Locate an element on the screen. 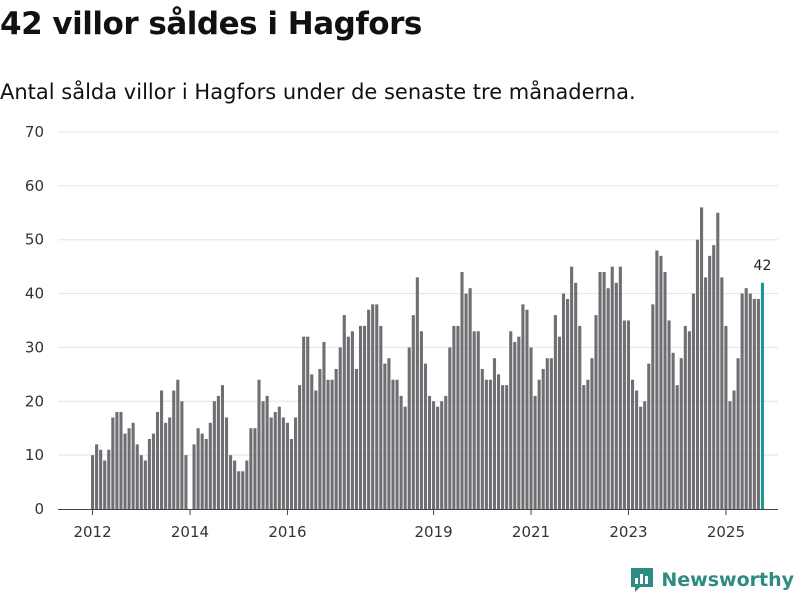  brand-name: Newsworthy is located at coordinates (727, 580).